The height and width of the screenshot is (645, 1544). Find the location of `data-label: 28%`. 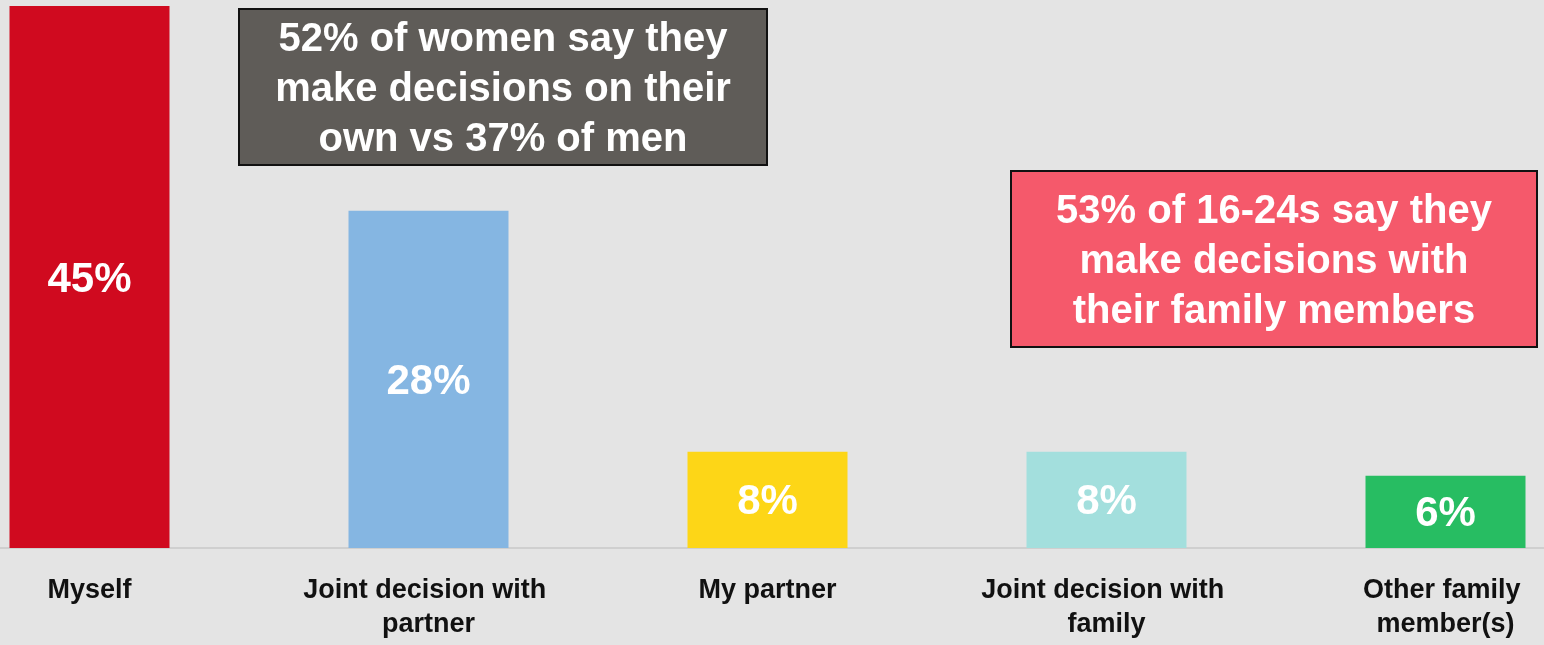

data-label: 28% is located at coordinates (428, 379).